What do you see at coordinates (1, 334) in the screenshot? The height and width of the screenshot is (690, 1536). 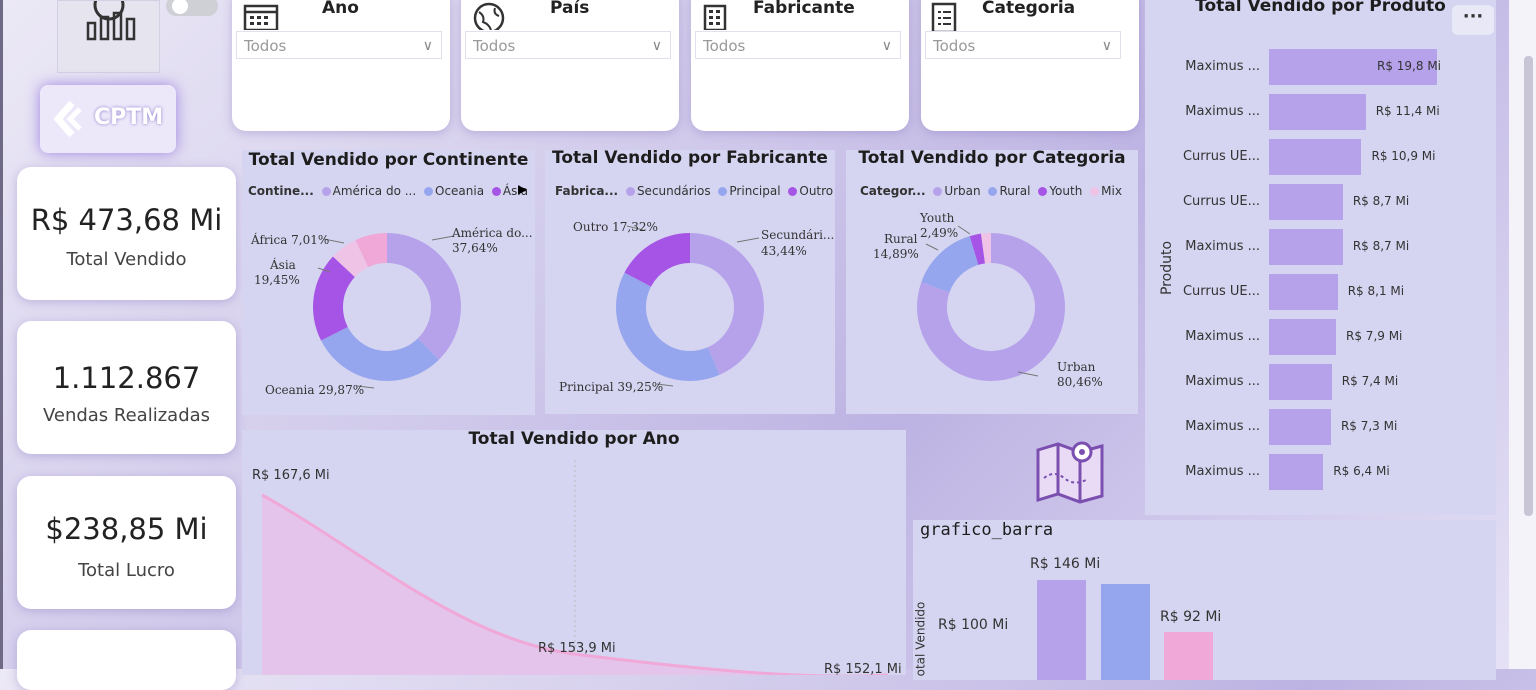 I see `left-edge-line` at bounding box center [1, 334].